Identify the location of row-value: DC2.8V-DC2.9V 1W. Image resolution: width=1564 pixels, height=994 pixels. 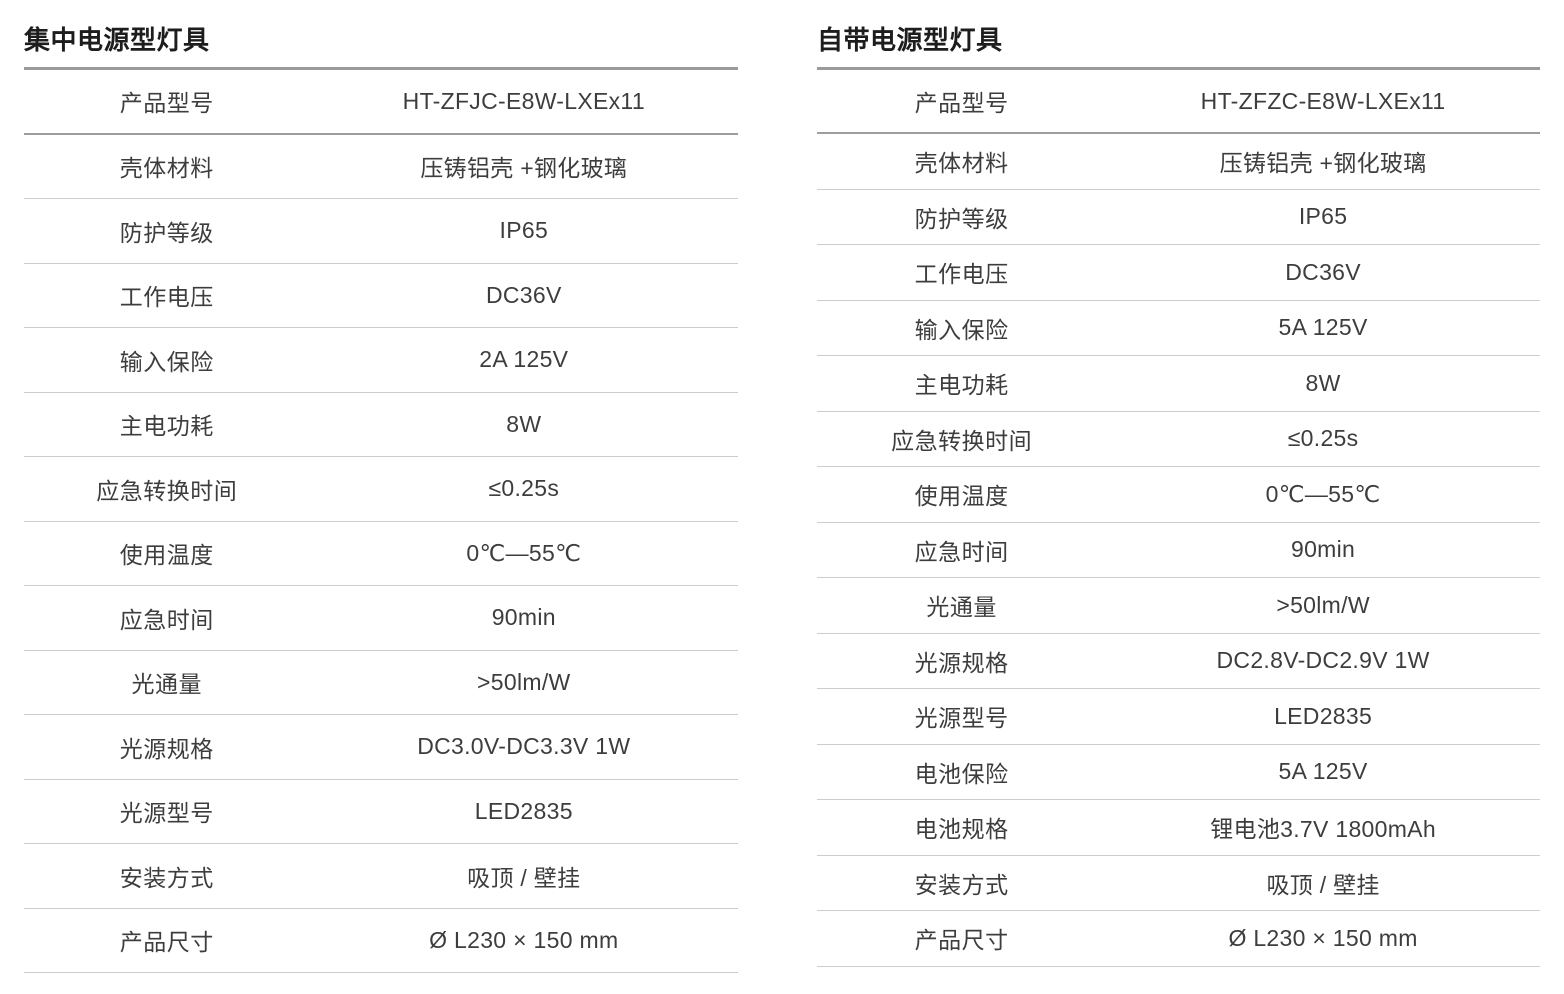
(1323, 660).